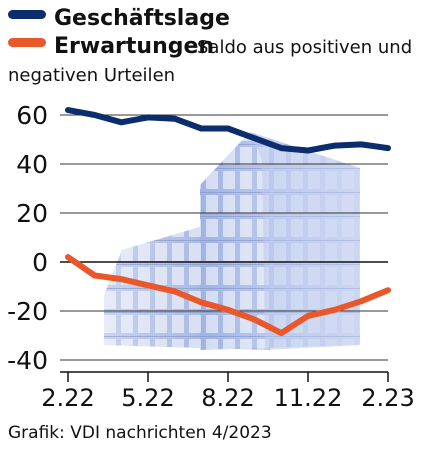 The width and height of the screenshot is (426, 449). Describe the element at coordinates (387, 398) in the screenshot. I see `x-tick-label: 2.23` at that location.